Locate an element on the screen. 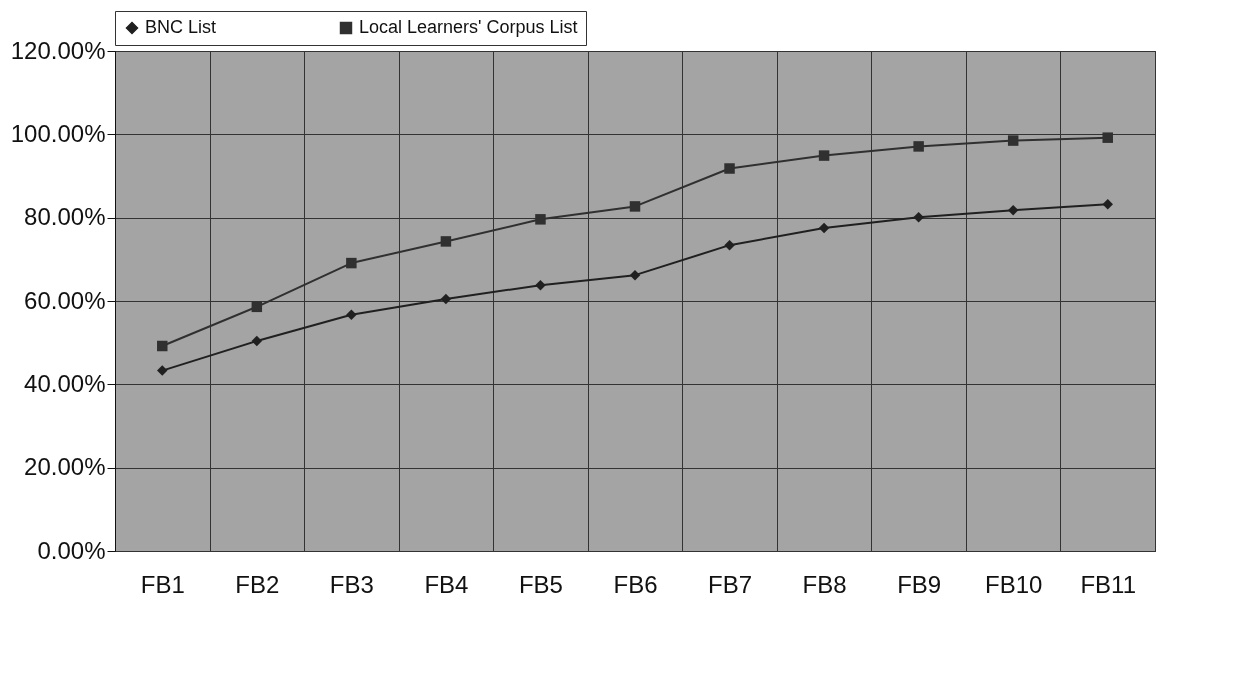  x-tick-label: FB1 is located at coordinates (162, 584).